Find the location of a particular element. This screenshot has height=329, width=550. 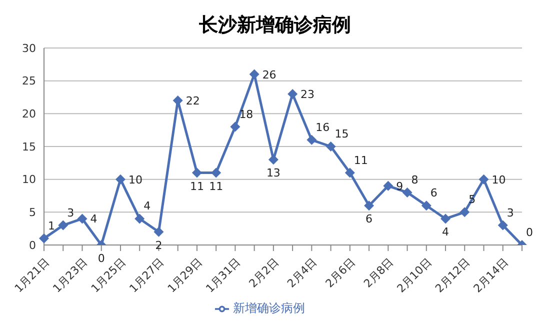

x-tick-label: 2月12日 is located at coordinates (452, 276).